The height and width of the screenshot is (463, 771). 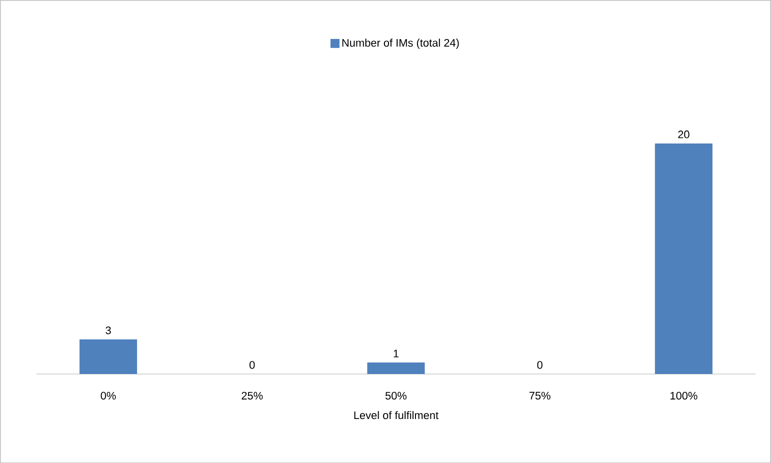 What do you see at coordinates (684, 396) in the screenshot?
I see `x-tick-label: 100%` at bounding box center [684, 396].